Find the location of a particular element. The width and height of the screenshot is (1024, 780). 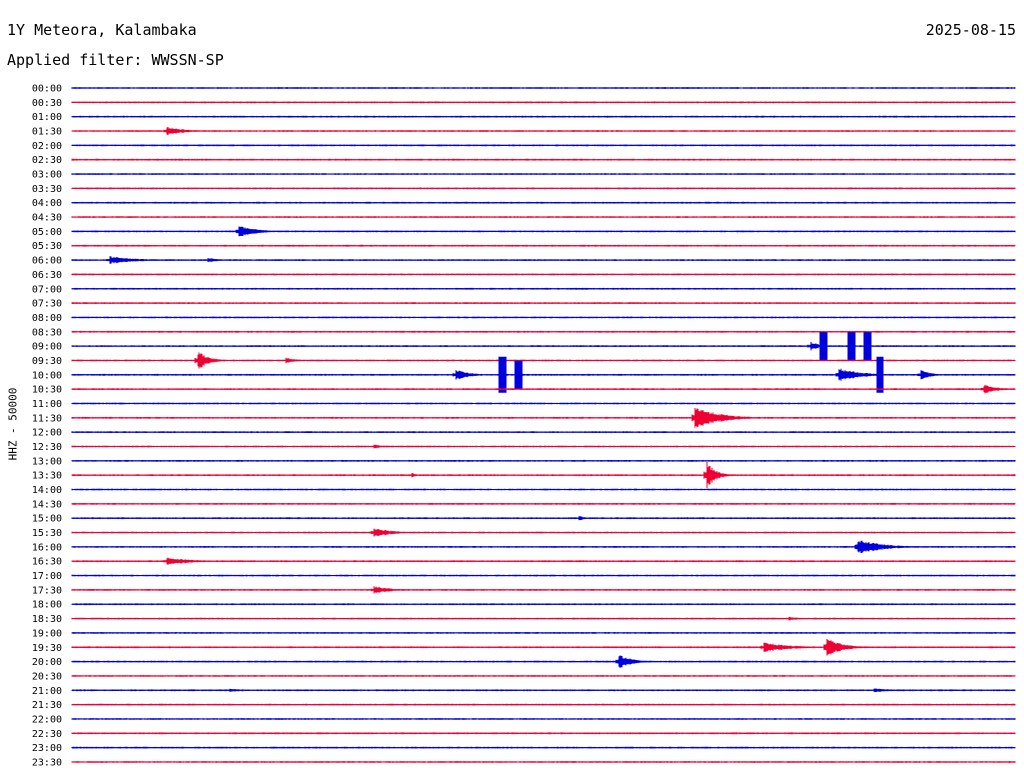

station-title: 1Y Meteora, Kalambaka is located at coordinates (102, 30).